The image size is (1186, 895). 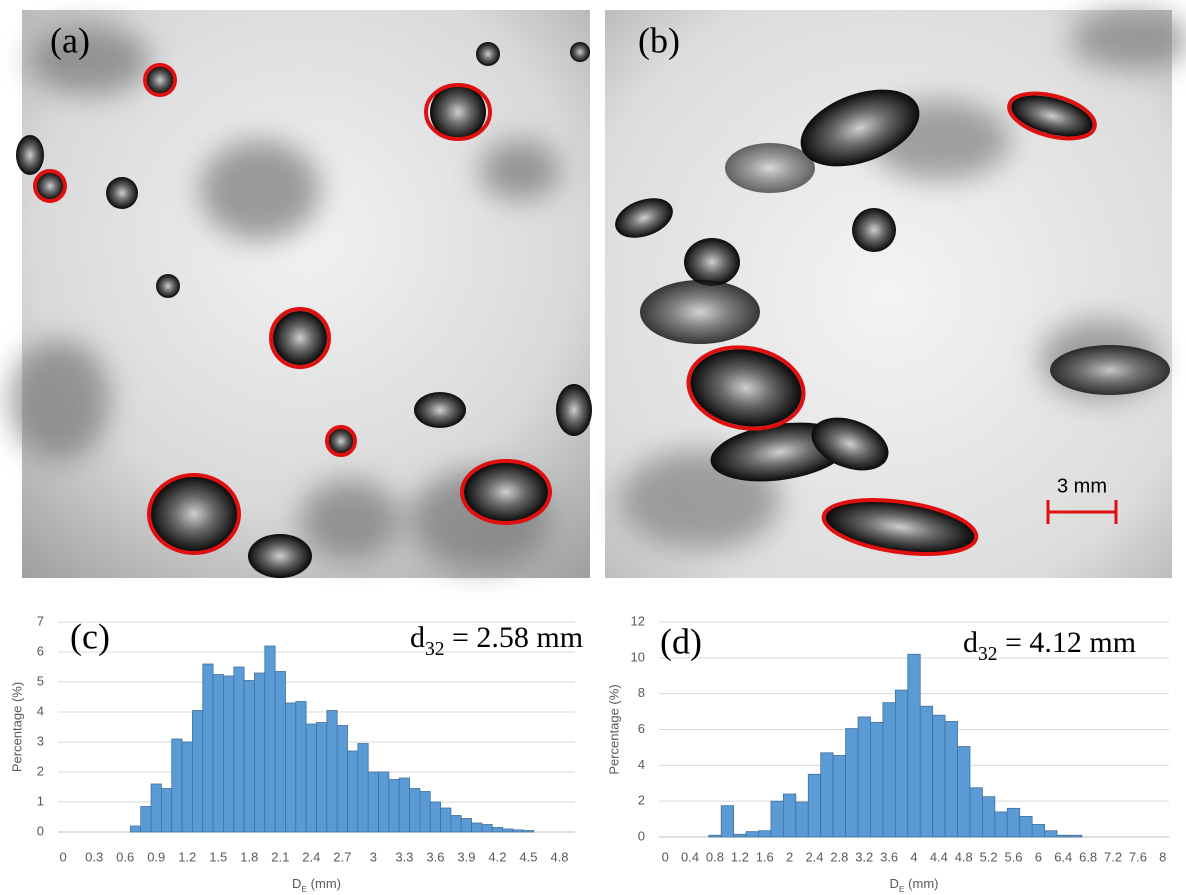 What do you see at coordinates (989, 856) in the screenshot?
I see `x-tick-label: 5.2` at bounding box center [989, 856].